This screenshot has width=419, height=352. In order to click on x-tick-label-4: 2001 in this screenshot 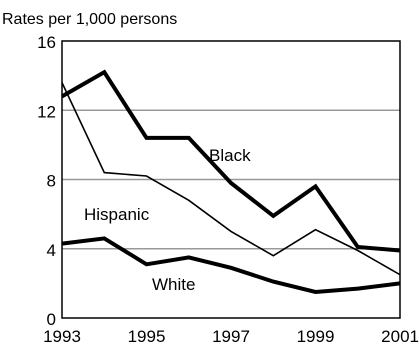, I will do `click(400, 336)`.